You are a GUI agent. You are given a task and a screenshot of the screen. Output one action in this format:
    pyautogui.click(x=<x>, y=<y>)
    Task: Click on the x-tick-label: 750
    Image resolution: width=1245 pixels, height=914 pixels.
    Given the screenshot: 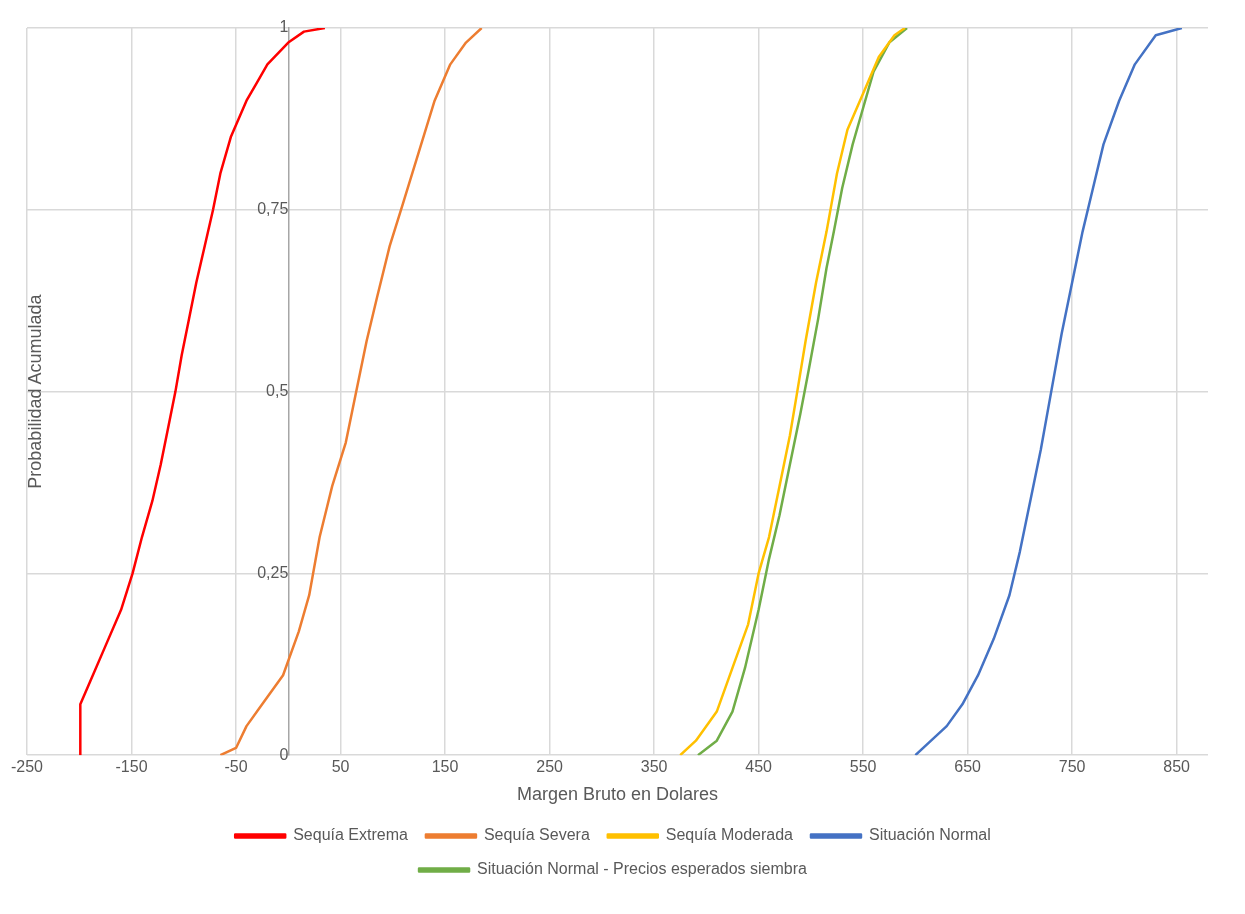 What is the action you would take?
    pyautogui.click(x=1072, y=767)
    